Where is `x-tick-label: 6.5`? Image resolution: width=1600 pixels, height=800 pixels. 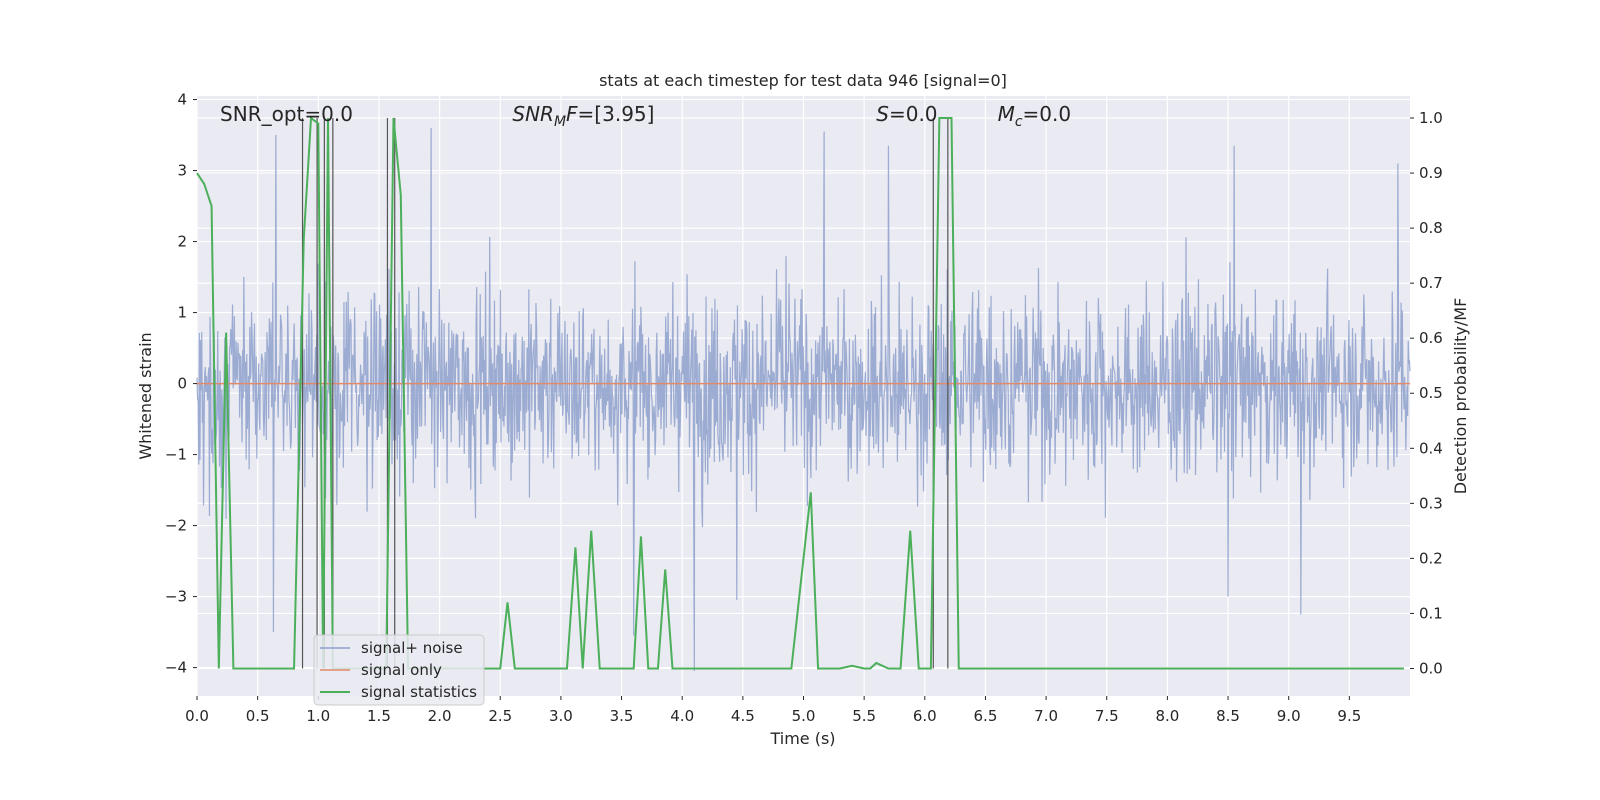 x-tick-label: 6.5 is located at coordinates (986, 716).